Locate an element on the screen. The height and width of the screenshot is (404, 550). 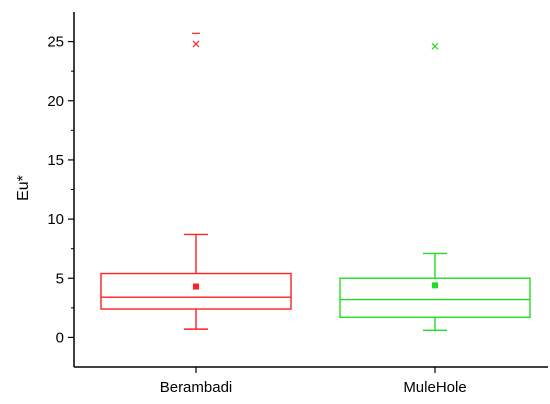
y-tick-label-25: 25 is located at coordinates (55, 42).